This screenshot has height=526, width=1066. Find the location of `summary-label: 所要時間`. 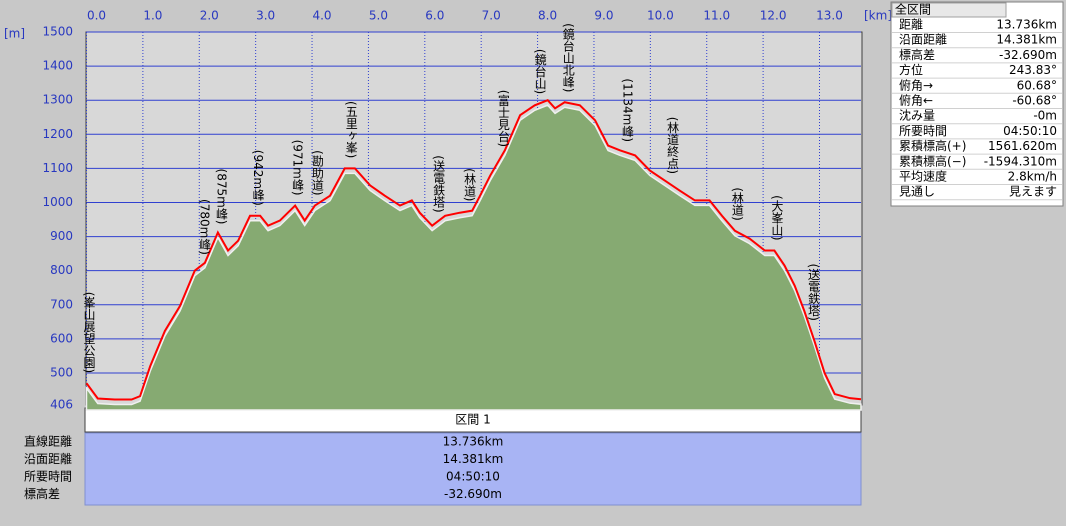

summary-label: 所要時間 is located at coordinates (923, 131).